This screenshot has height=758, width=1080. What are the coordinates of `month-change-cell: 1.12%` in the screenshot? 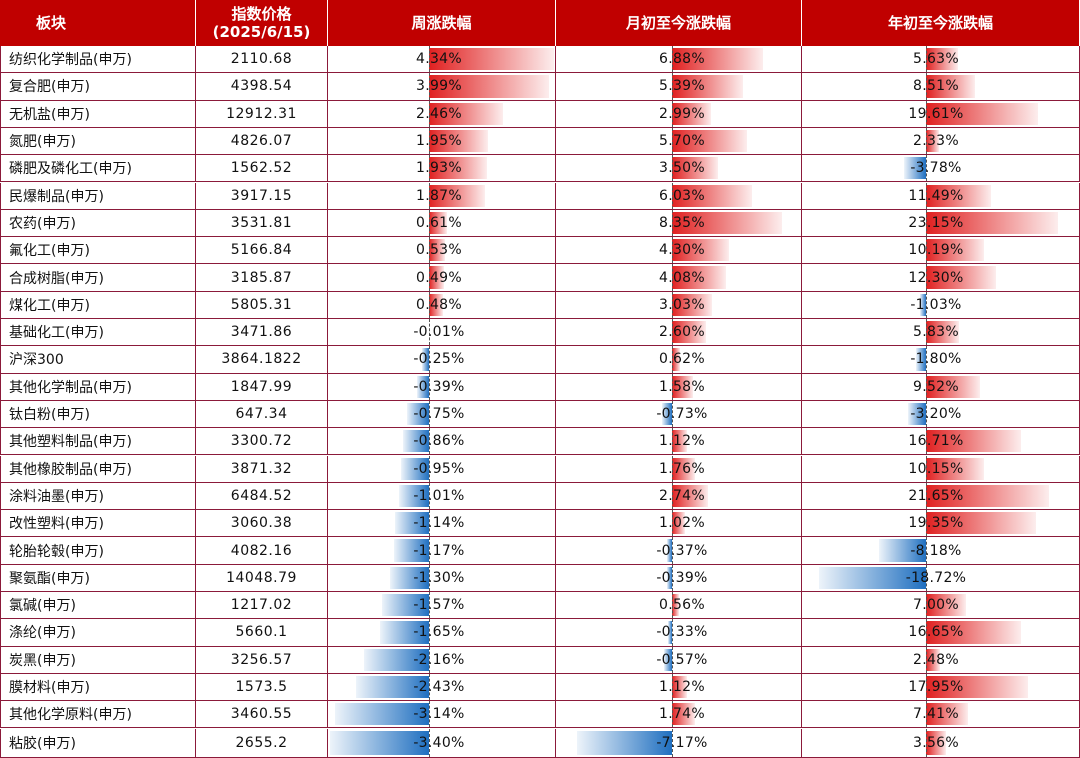 It's located at (679, 687).